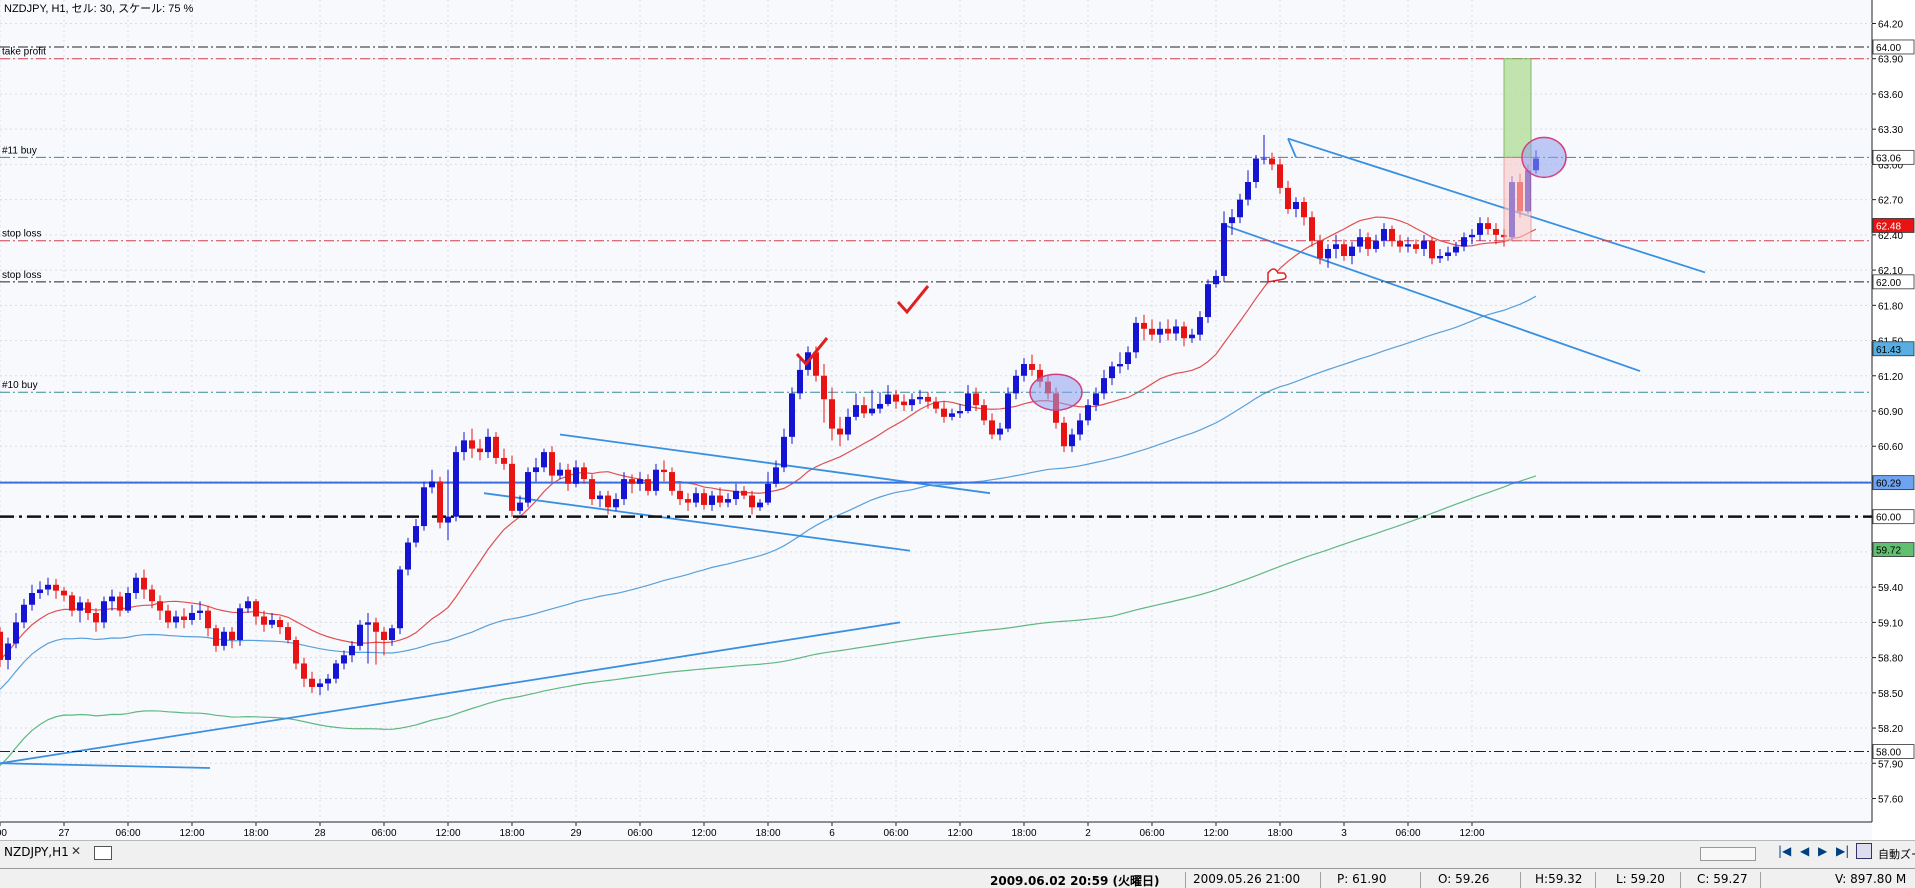  What do you see at coordinates (1464, 879) in the screenshot?
I see `status-open: O: 59.26` at bounding box center [1464, 879].